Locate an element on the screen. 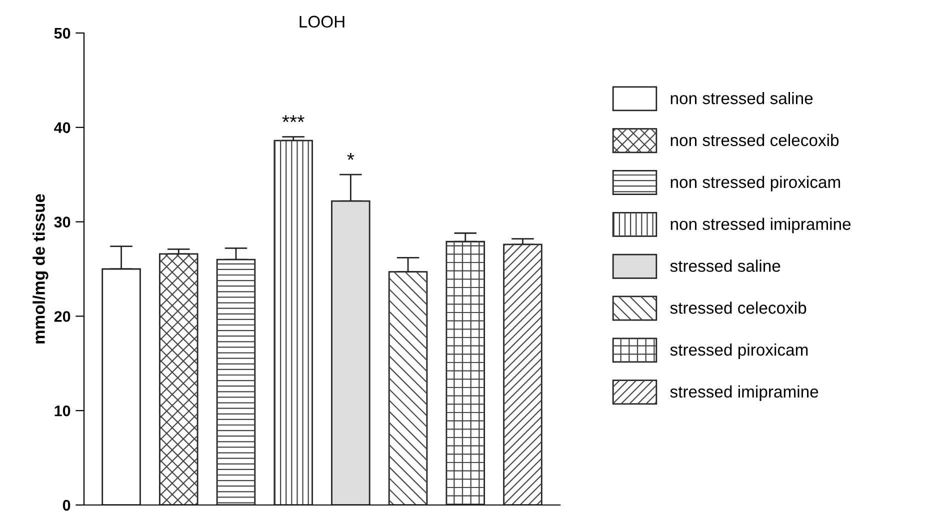  y-tick-label: 30 is located at coordinates (62, 222).